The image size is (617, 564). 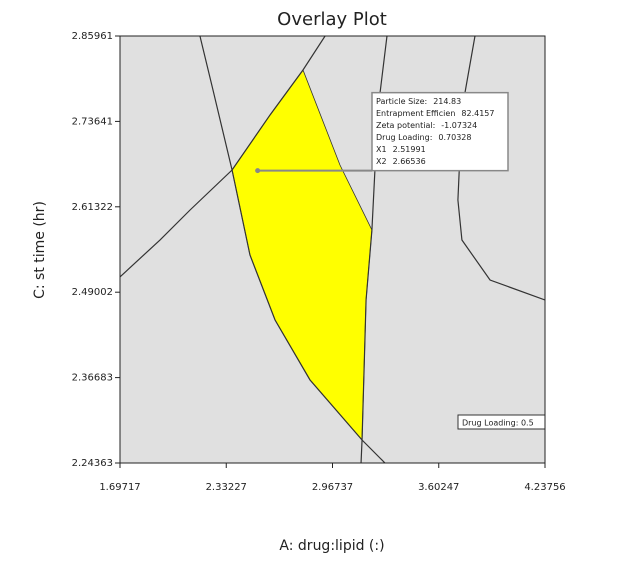 I want to click on contour-label-box, so click(x=501, y=422).